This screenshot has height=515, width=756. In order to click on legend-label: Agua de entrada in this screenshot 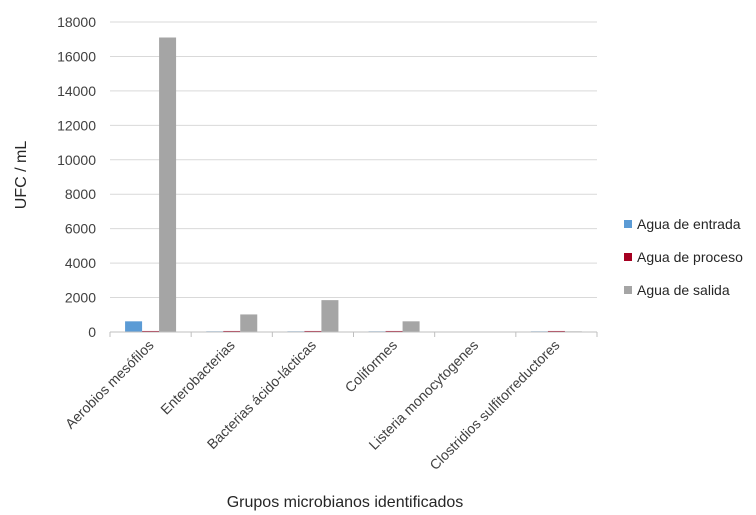, I will do `click(689, 224)`.